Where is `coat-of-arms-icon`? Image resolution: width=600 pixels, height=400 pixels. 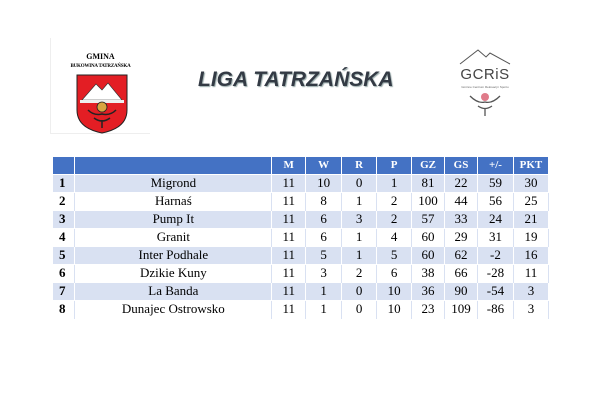 coat-of-arms-icon is located at coordinates (102, 104).